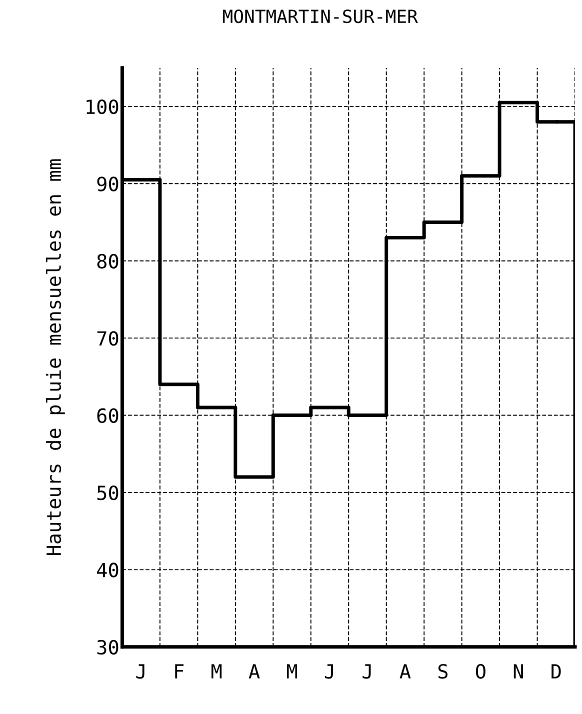  What do you see at coordinates (107, 647) in the screenshot?
I see `y-tick-label: 30` at bounding box center [107, 647].